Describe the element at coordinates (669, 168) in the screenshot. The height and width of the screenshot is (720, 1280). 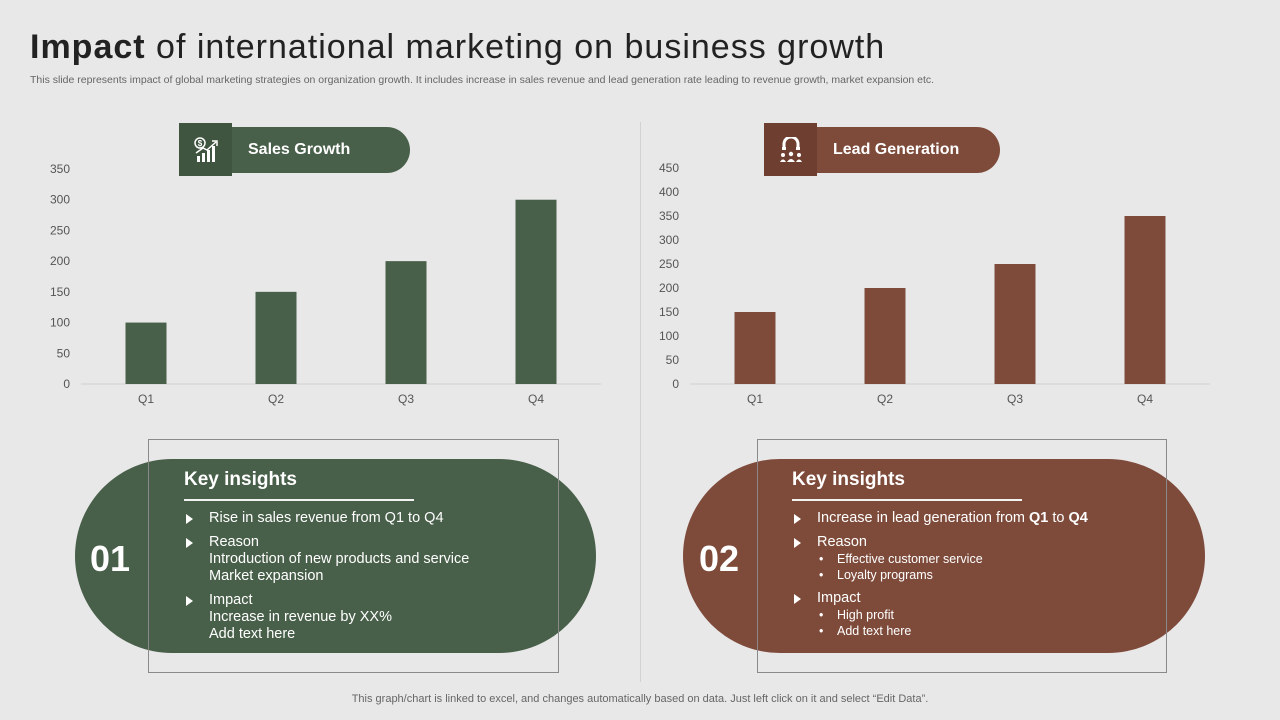
I see `y-tick-label: 450` at that location.